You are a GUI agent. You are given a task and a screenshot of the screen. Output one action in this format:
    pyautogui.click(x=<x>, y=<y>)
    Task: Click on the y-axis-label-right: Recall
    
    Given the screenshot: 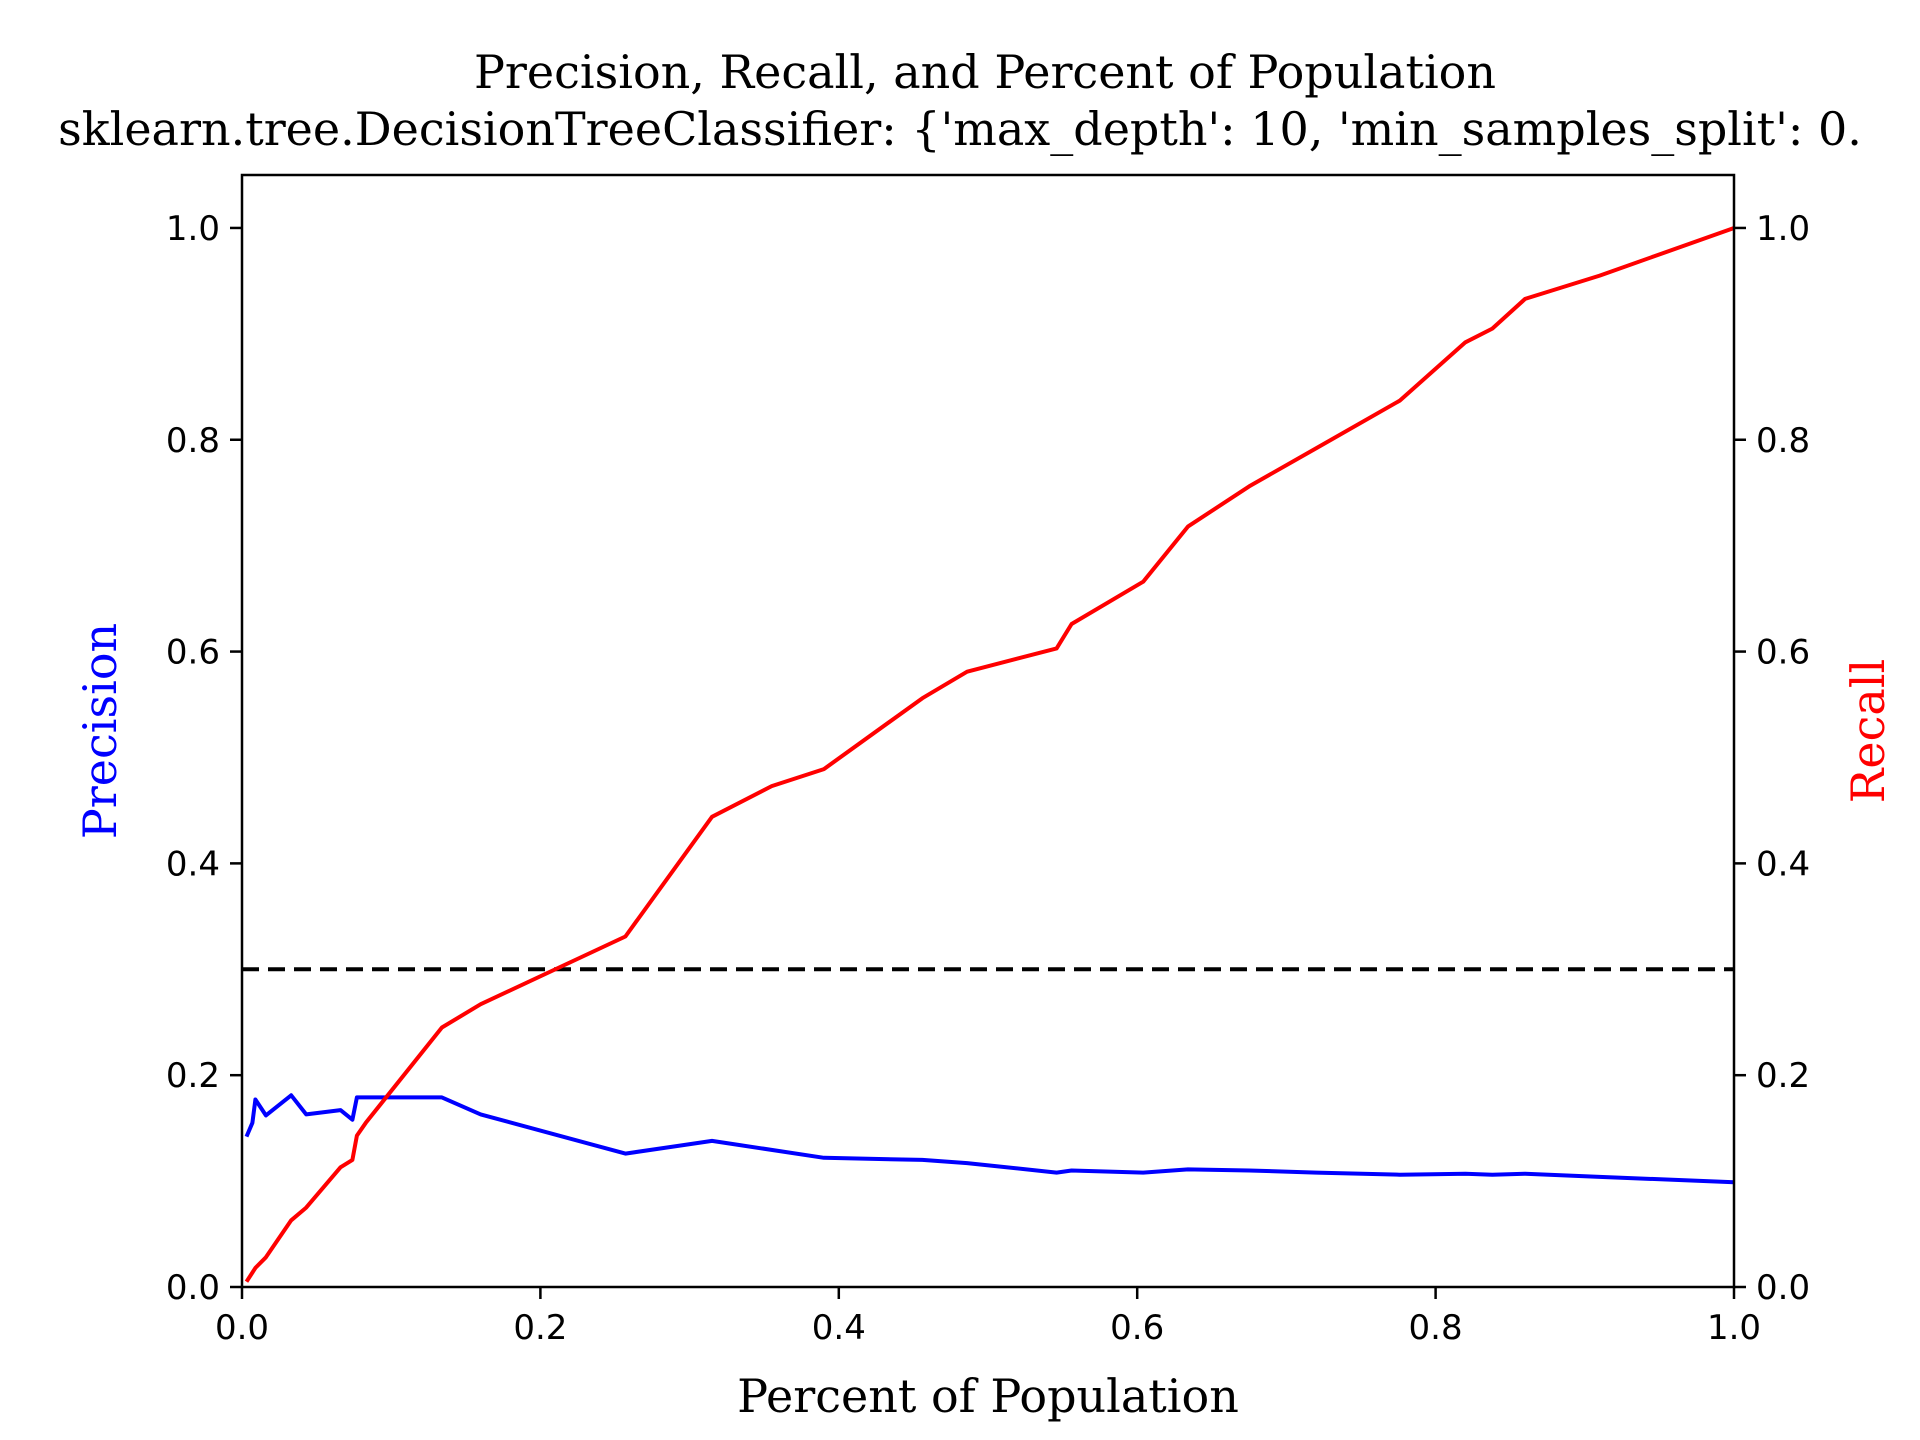 What is the action you would take?
    pyautogui.click(x=1868, y=731)
    